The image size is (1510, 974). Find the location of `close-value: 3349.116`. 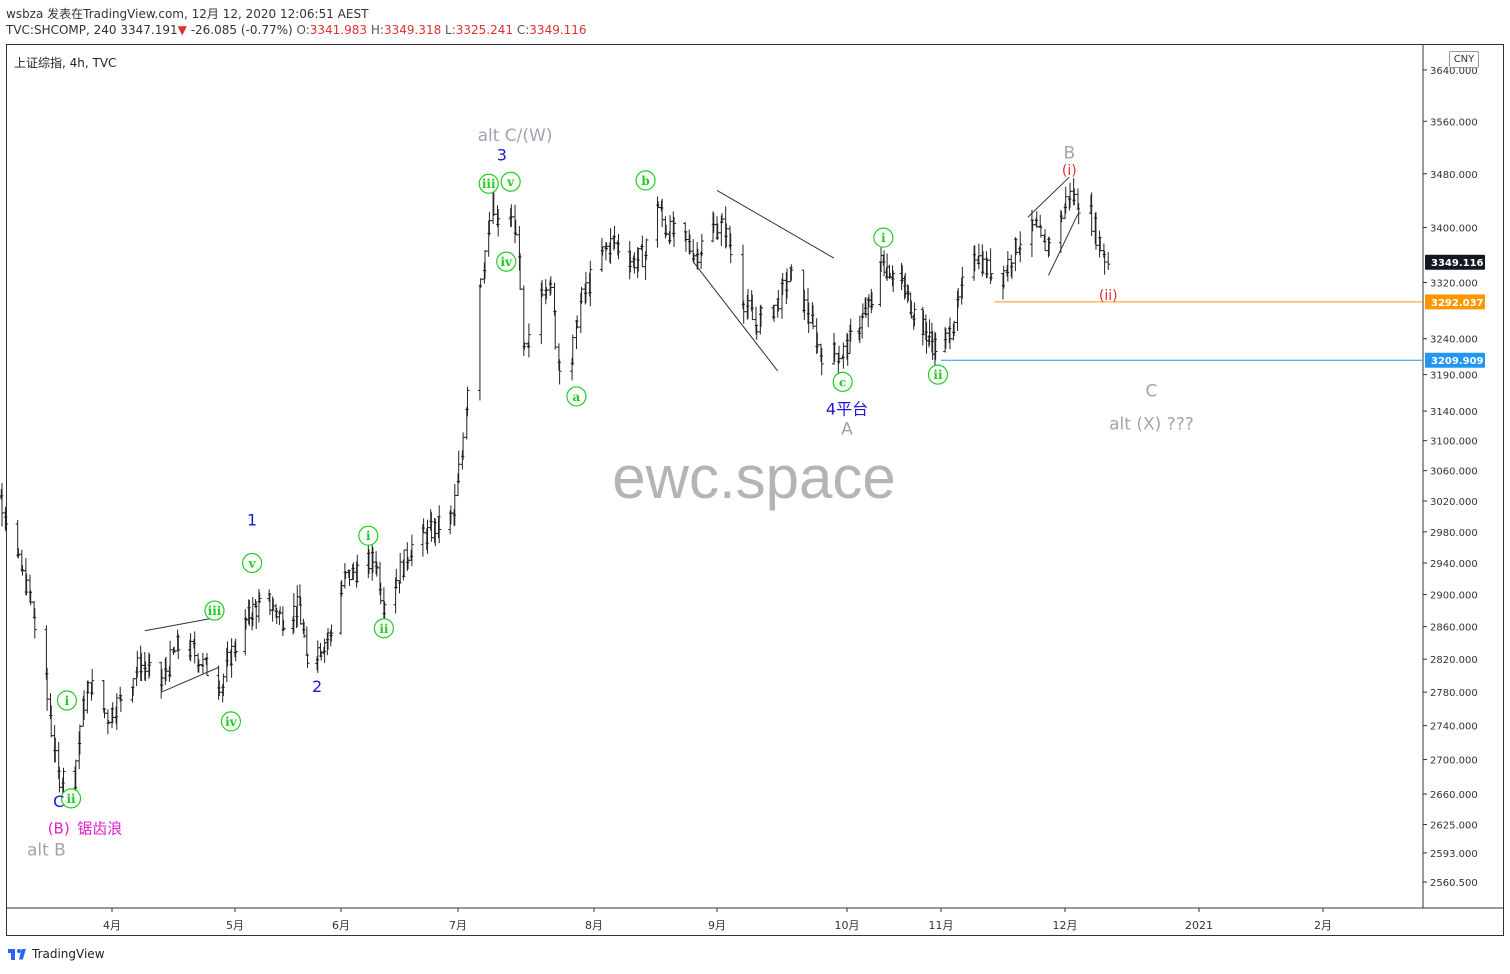

close-value: 3349.116 is located at coordinates (558, 30).